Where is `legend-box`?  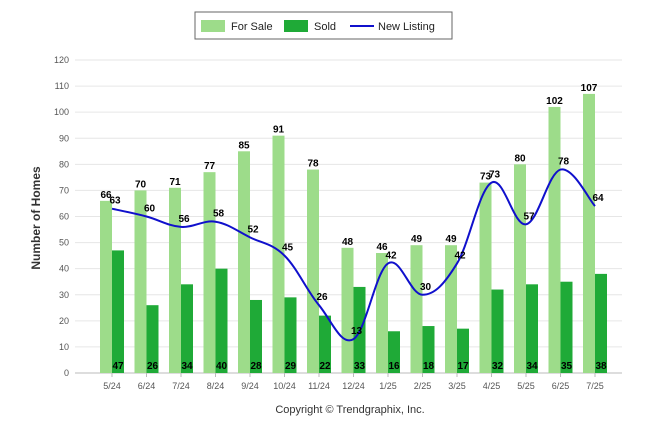 legend-box is located at coordinates (323, 25).